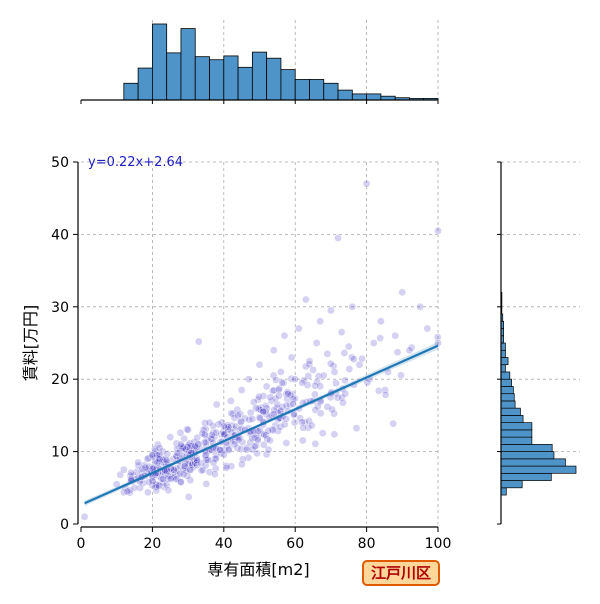  I want to click on x-tick-label: 40, so click(224, 544).